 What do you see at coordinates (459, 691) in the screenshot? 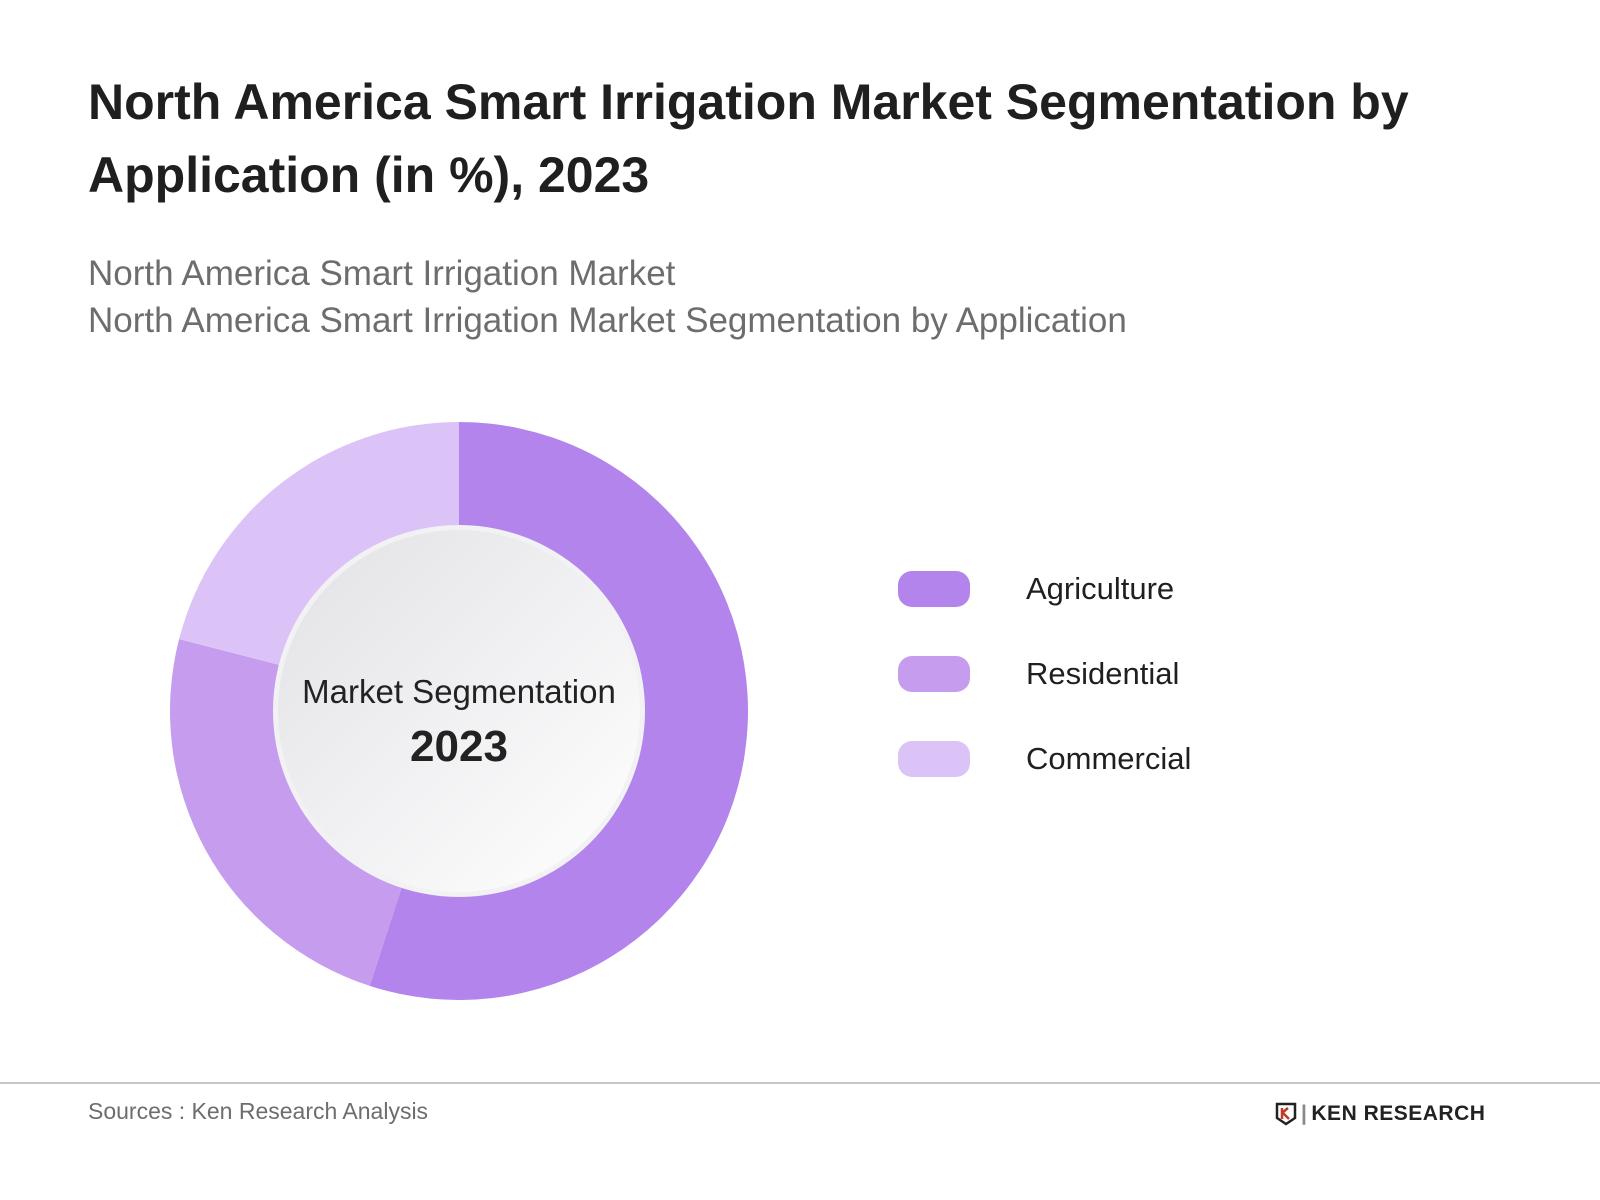
I see `center-label: Market Segmentation` at bounding box center [459, 691].